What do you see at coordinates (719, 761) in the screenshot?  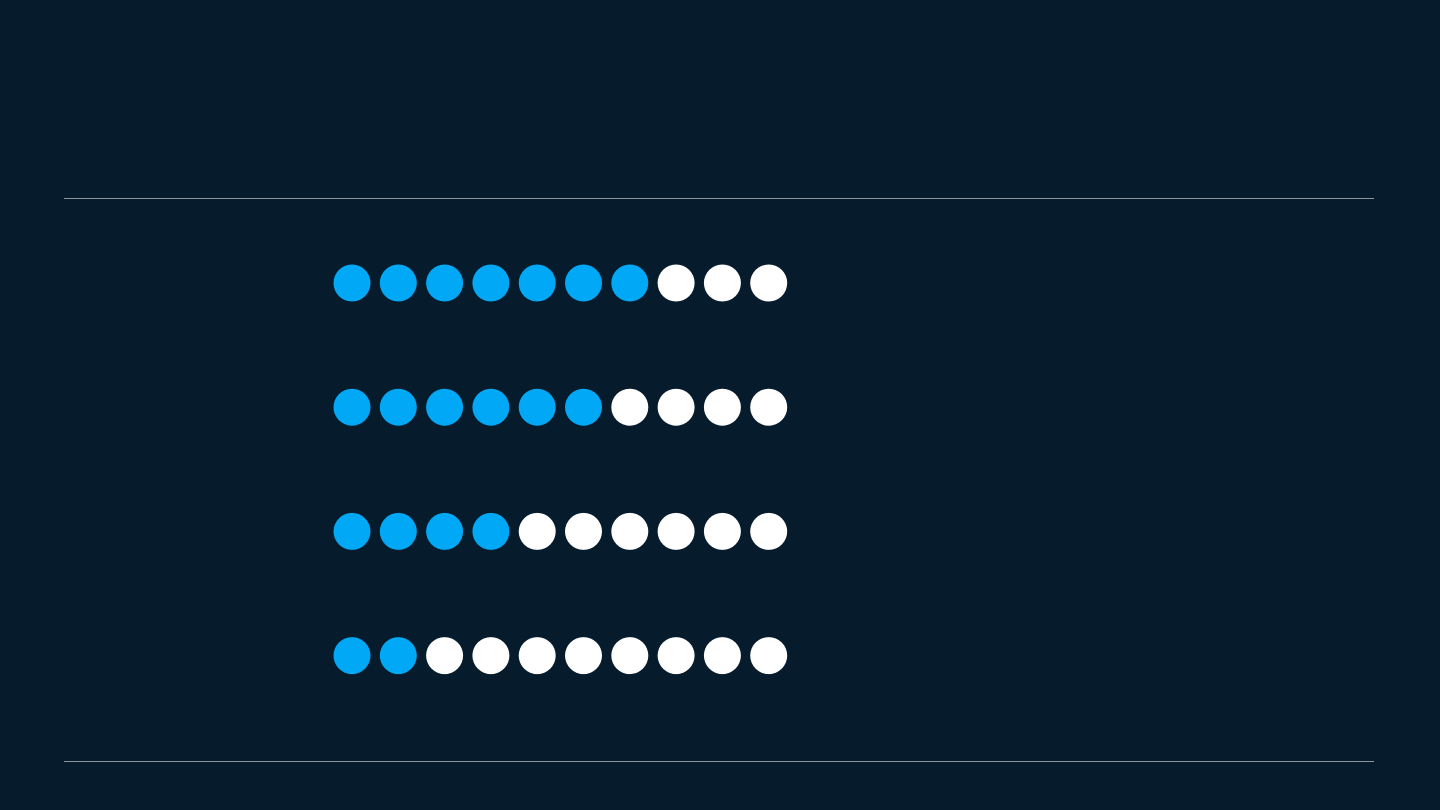 I see `bottom-divider-line` at bounding box center [719, 761].